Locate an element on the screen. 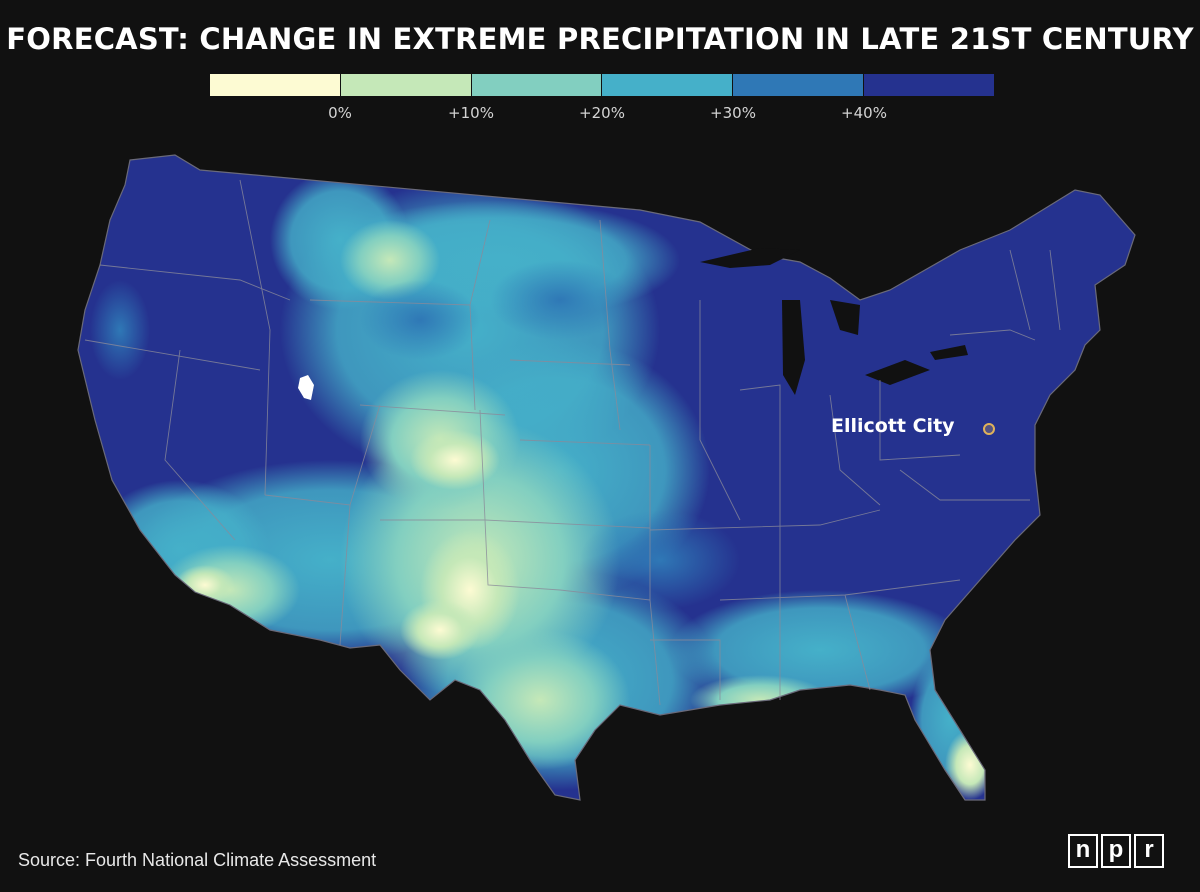  ellicott-city-label: Ellicott City is located at coordinates (893, 426).